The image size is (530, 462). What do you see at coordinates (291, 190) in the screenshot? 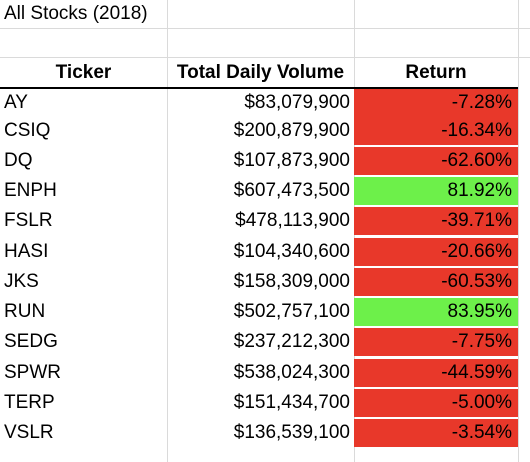
I see `volume-cell: $607,473,500` at bounding box center [291, 190].